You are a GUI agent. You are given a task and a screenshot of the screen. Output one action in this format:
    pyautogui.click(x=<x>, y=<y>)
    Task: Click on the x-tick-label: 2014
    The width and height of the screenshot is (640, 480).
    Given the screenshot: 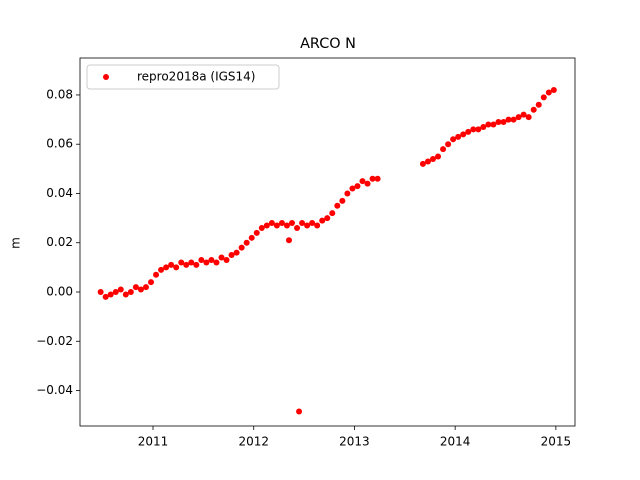 What is the action you would take?
    pyautogui.click(x=455, y=442)
    